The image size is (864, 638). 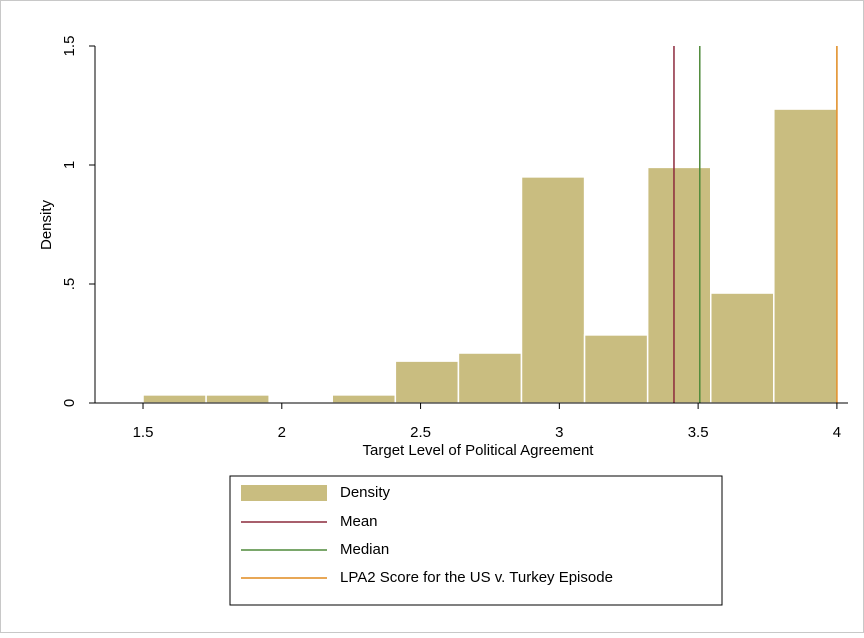 I want to click on legend-label: Density, so click(x=365, y=492).